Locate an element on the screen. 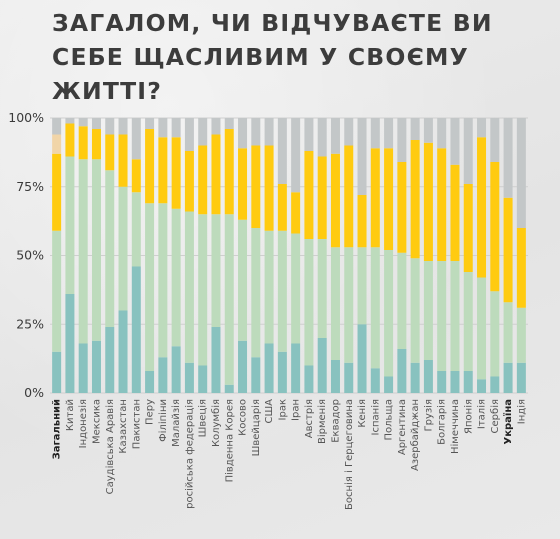  x-tick-label: Південна Корея is located at coordinates (229, 440).